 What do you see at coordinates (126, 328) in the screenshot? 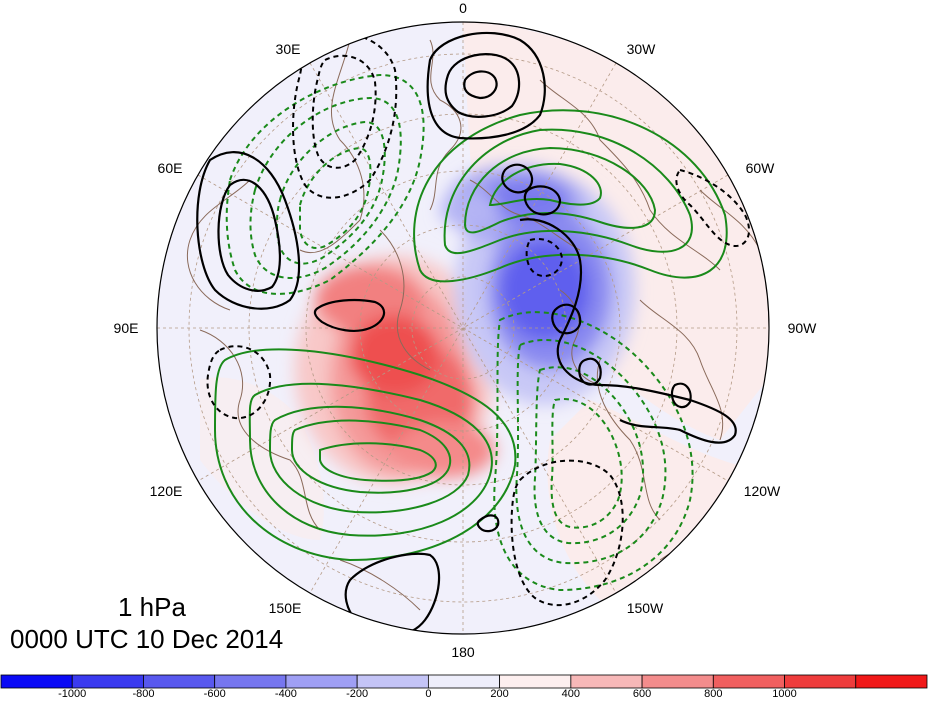
I see `lon-label-90e: 90E` at bounding box center [126, 328].